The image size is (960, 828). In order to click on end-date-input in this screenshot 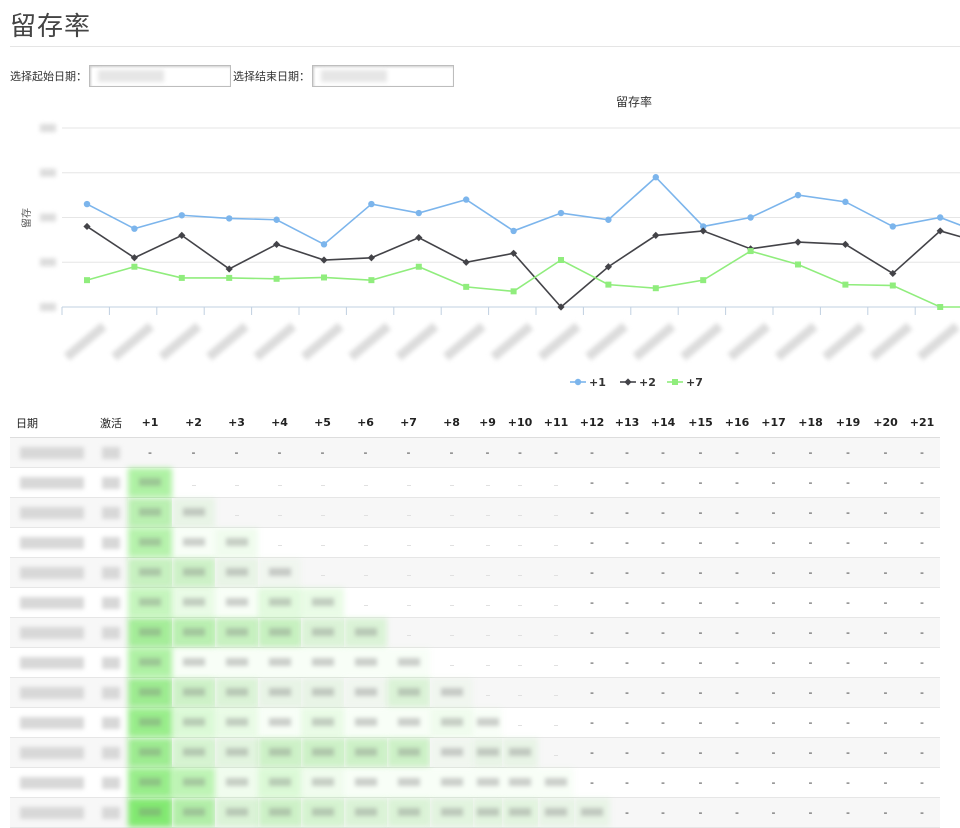, I will do `click(383, 76)`.